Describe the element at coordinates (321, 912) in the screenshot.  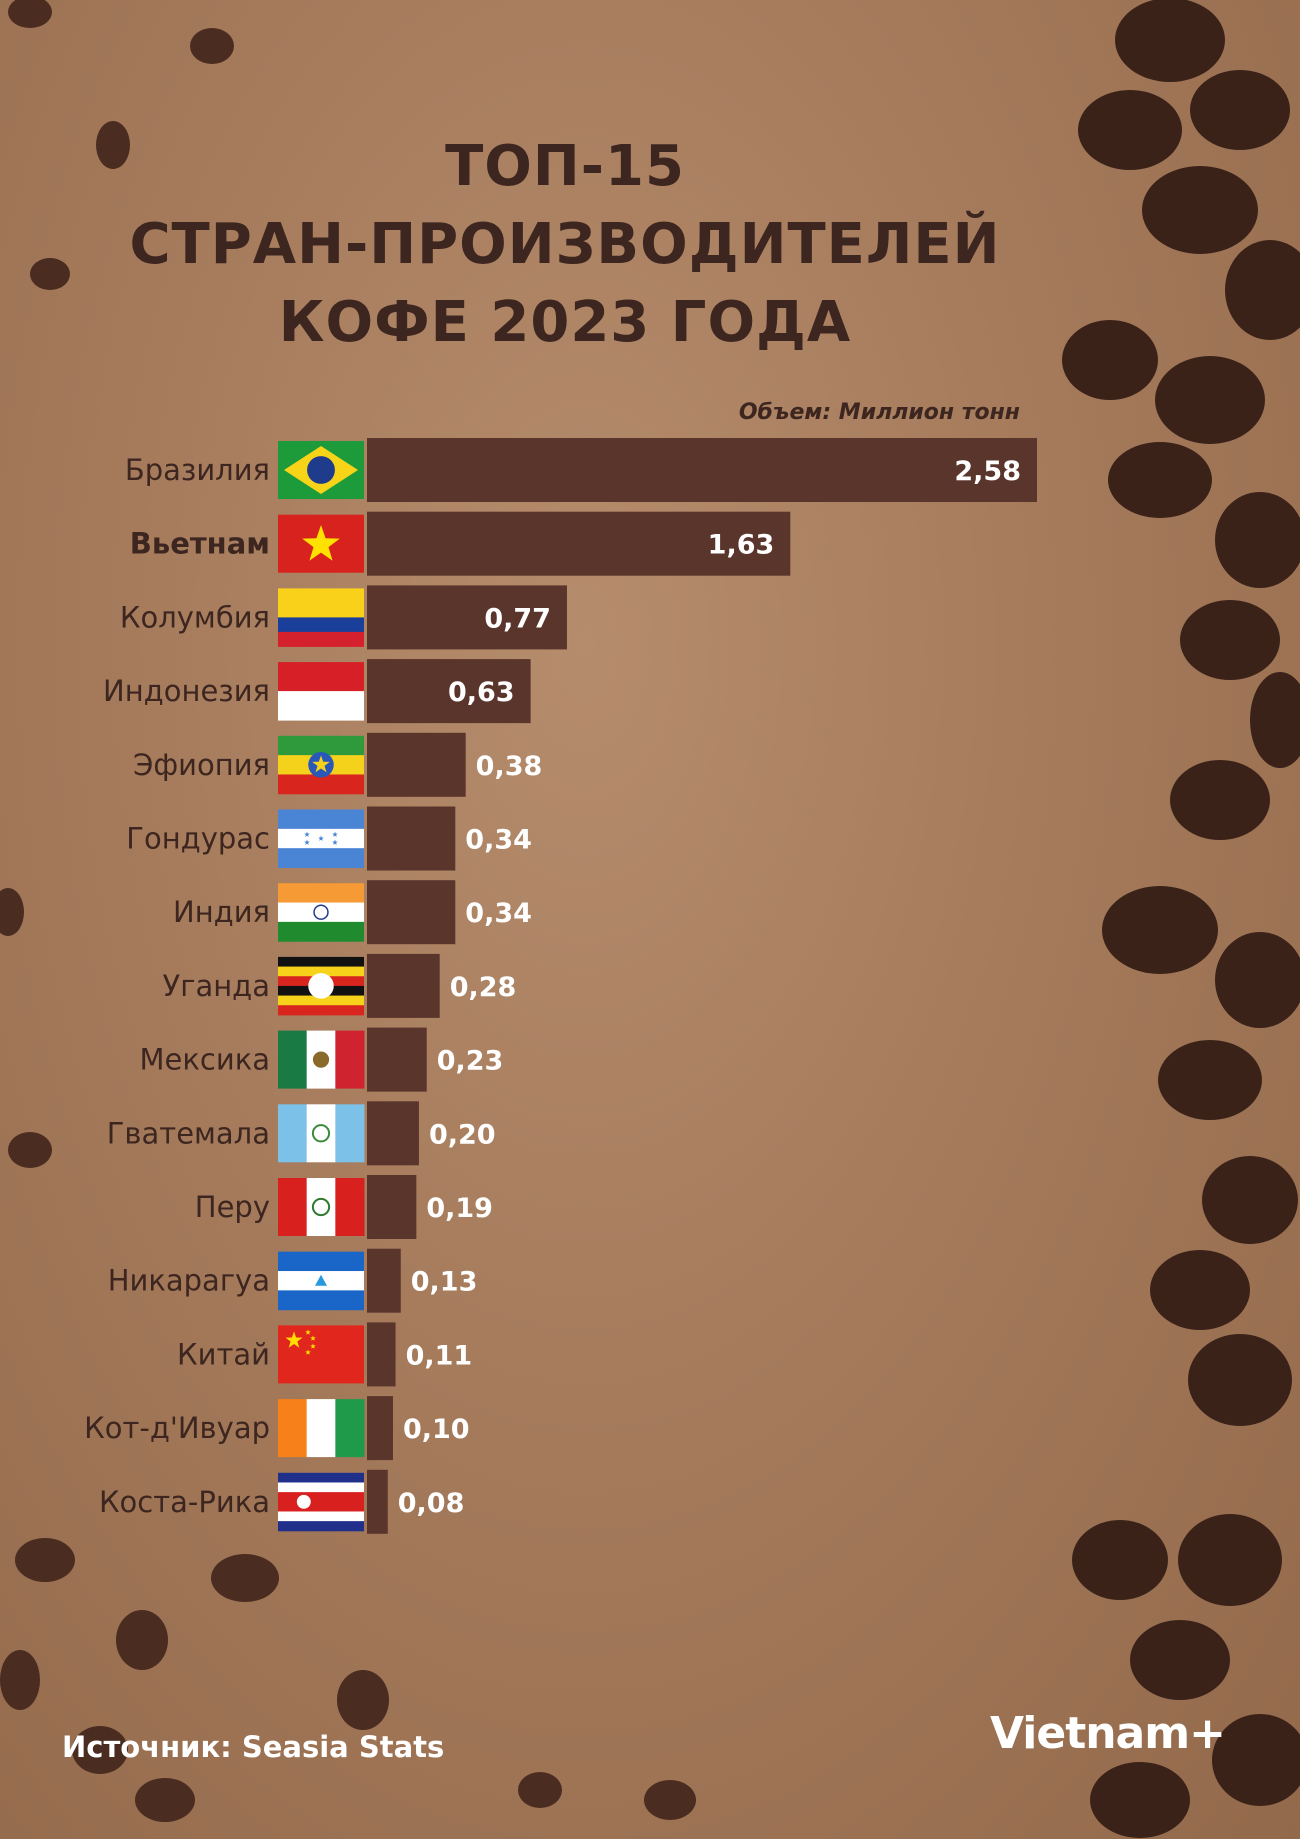
I see `flag-india-icon` at that location.